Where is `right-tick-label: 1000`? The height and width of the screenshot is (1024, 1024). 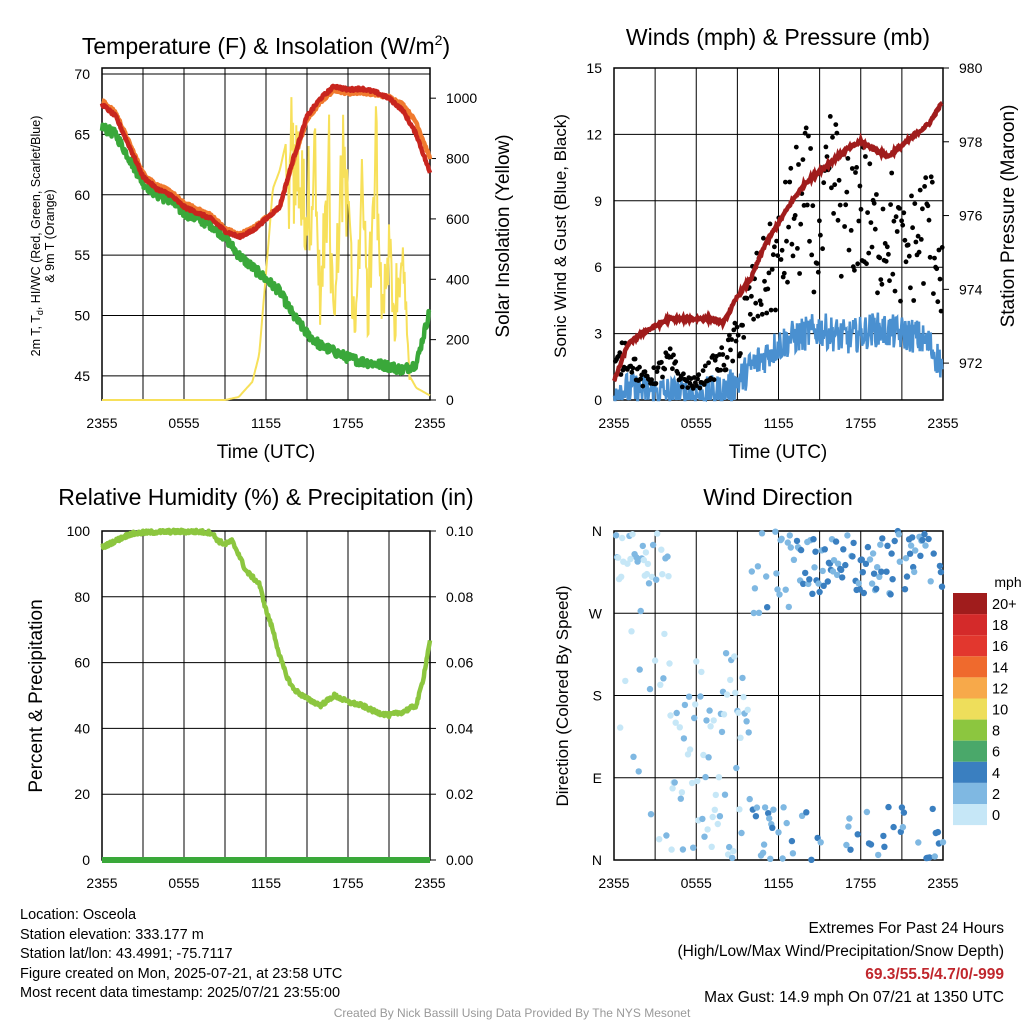
right-tick-label: 1000 is located at coordinates (461, 98).